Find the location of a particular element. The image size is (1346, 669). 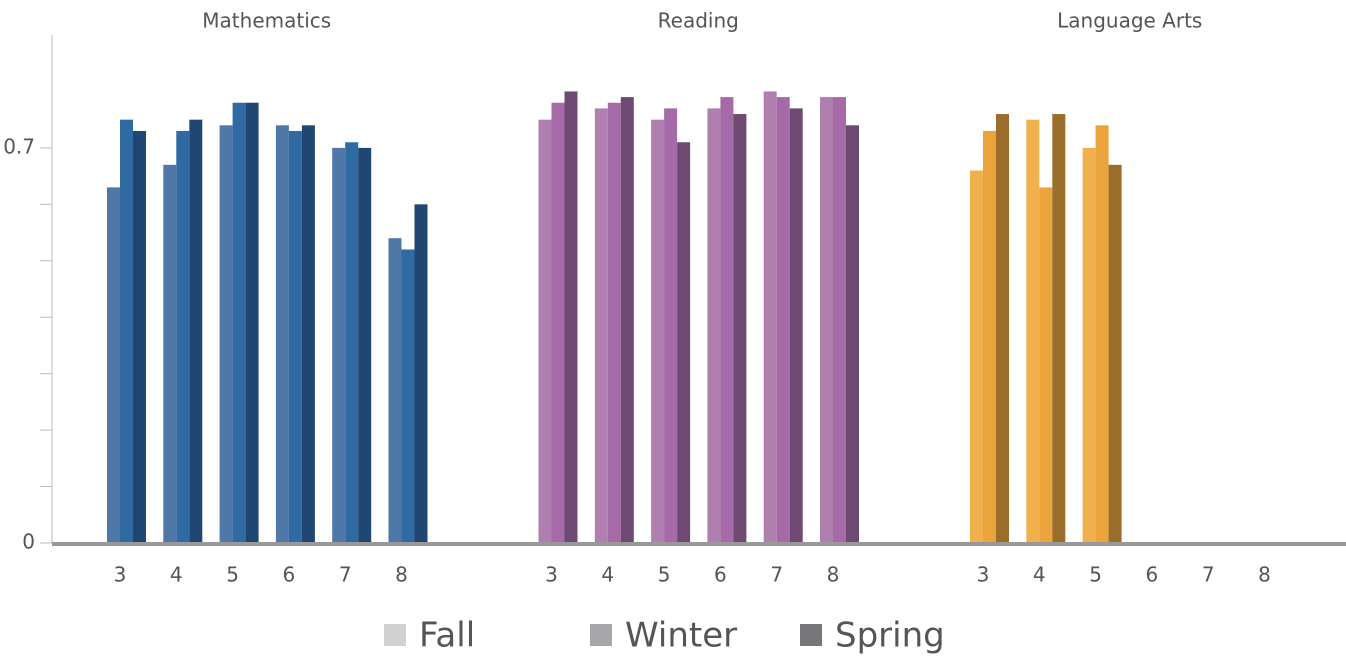

panel-title: Mathematics is located at coordinates (266, 21).